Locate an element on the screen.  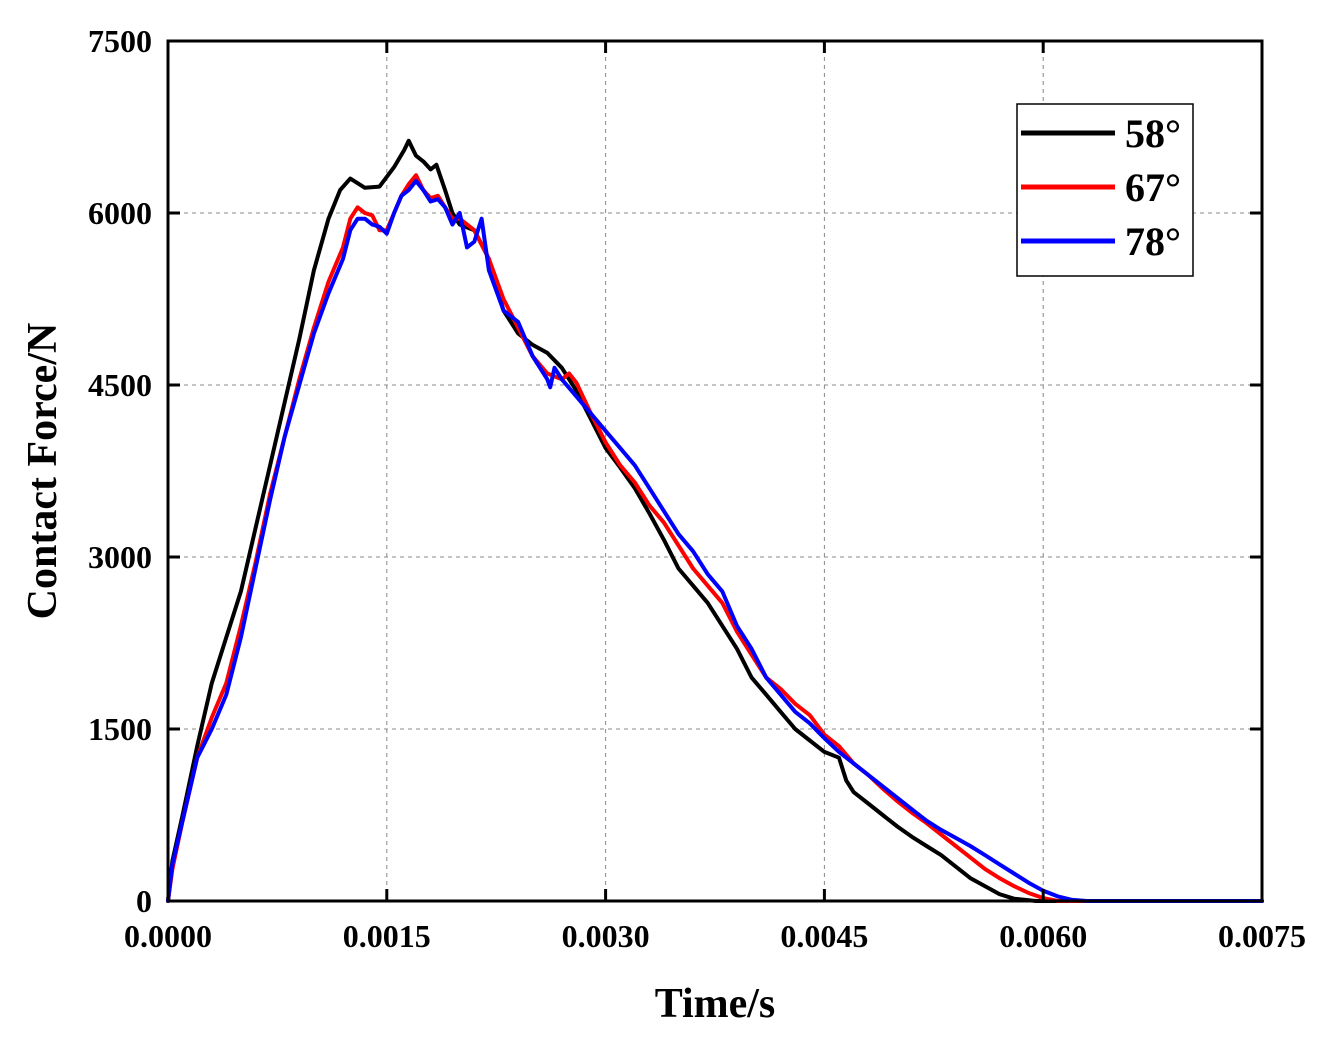
x-tick-label: 0.0030 is located at coordinates (606, 936).